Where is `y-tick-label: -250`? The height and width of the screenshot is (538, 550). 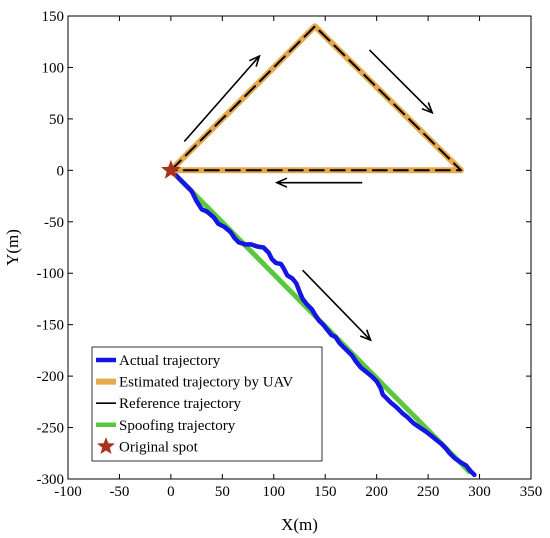
y-tick-label: -250 is located at coordinates (51, 429).